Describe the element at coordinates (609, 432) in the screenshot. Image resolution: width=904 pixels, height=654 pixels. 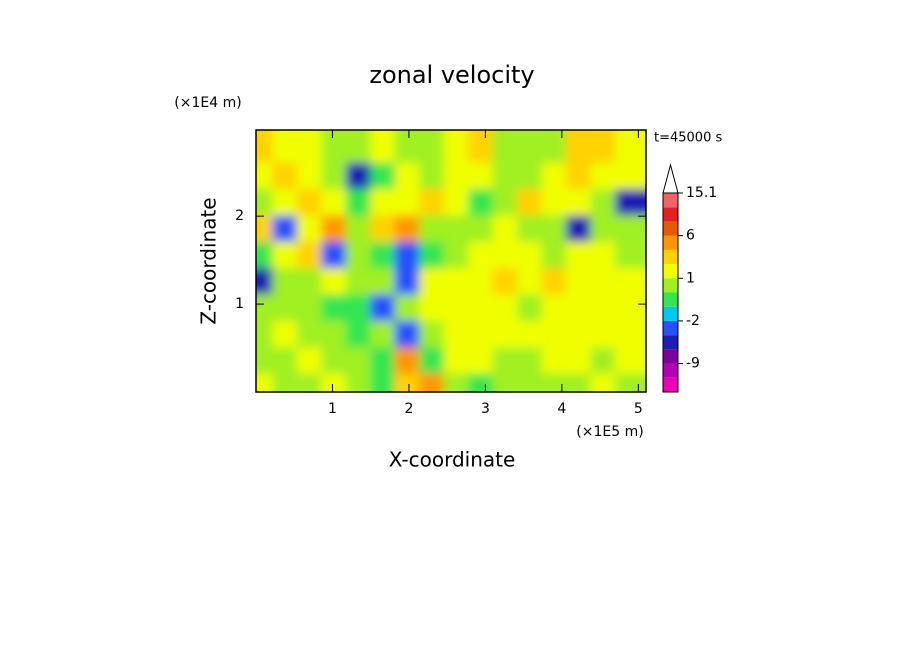
I see `x-unit: (×1E5 m)` at that location.